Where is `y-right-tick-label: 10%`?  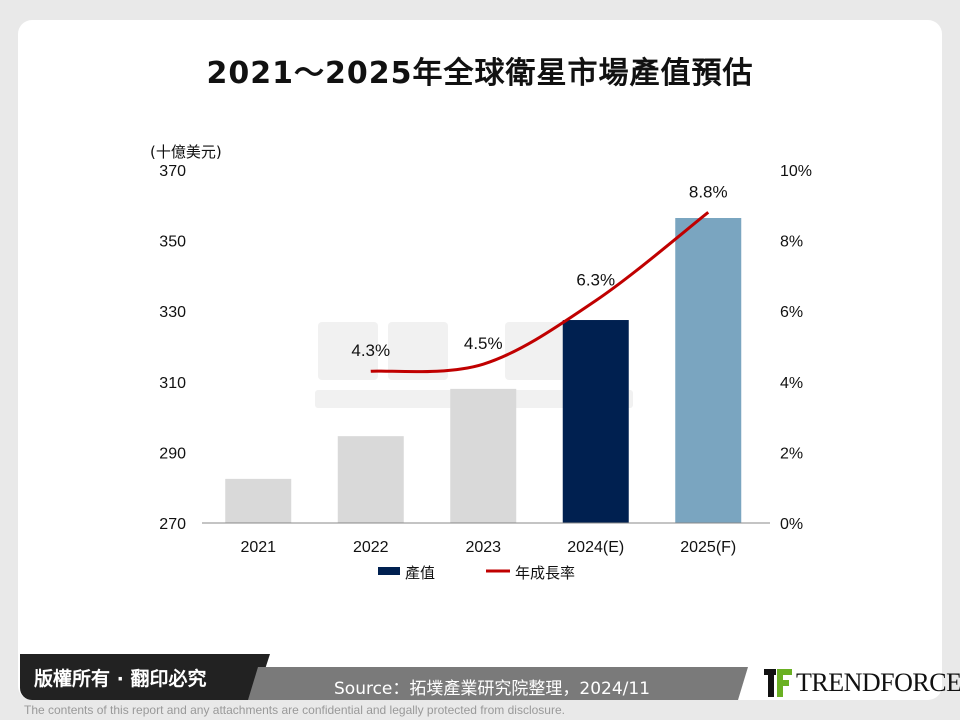 y-right-tick-label: 10% is located at coordinates (796, 171).